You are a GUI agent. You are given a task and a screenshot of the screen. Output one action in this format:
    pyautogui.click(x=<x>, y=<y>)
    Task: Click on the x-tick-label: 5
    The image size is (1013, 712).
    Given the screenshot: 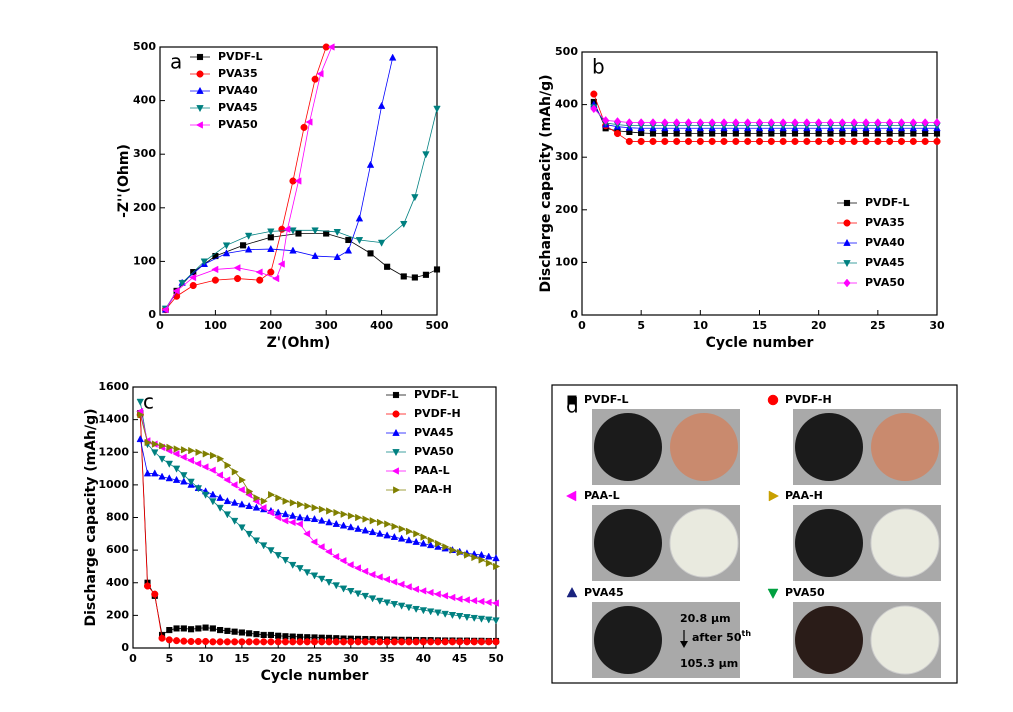 What is the action you would take?
    pyautogui.click(x=641, y=325)
    